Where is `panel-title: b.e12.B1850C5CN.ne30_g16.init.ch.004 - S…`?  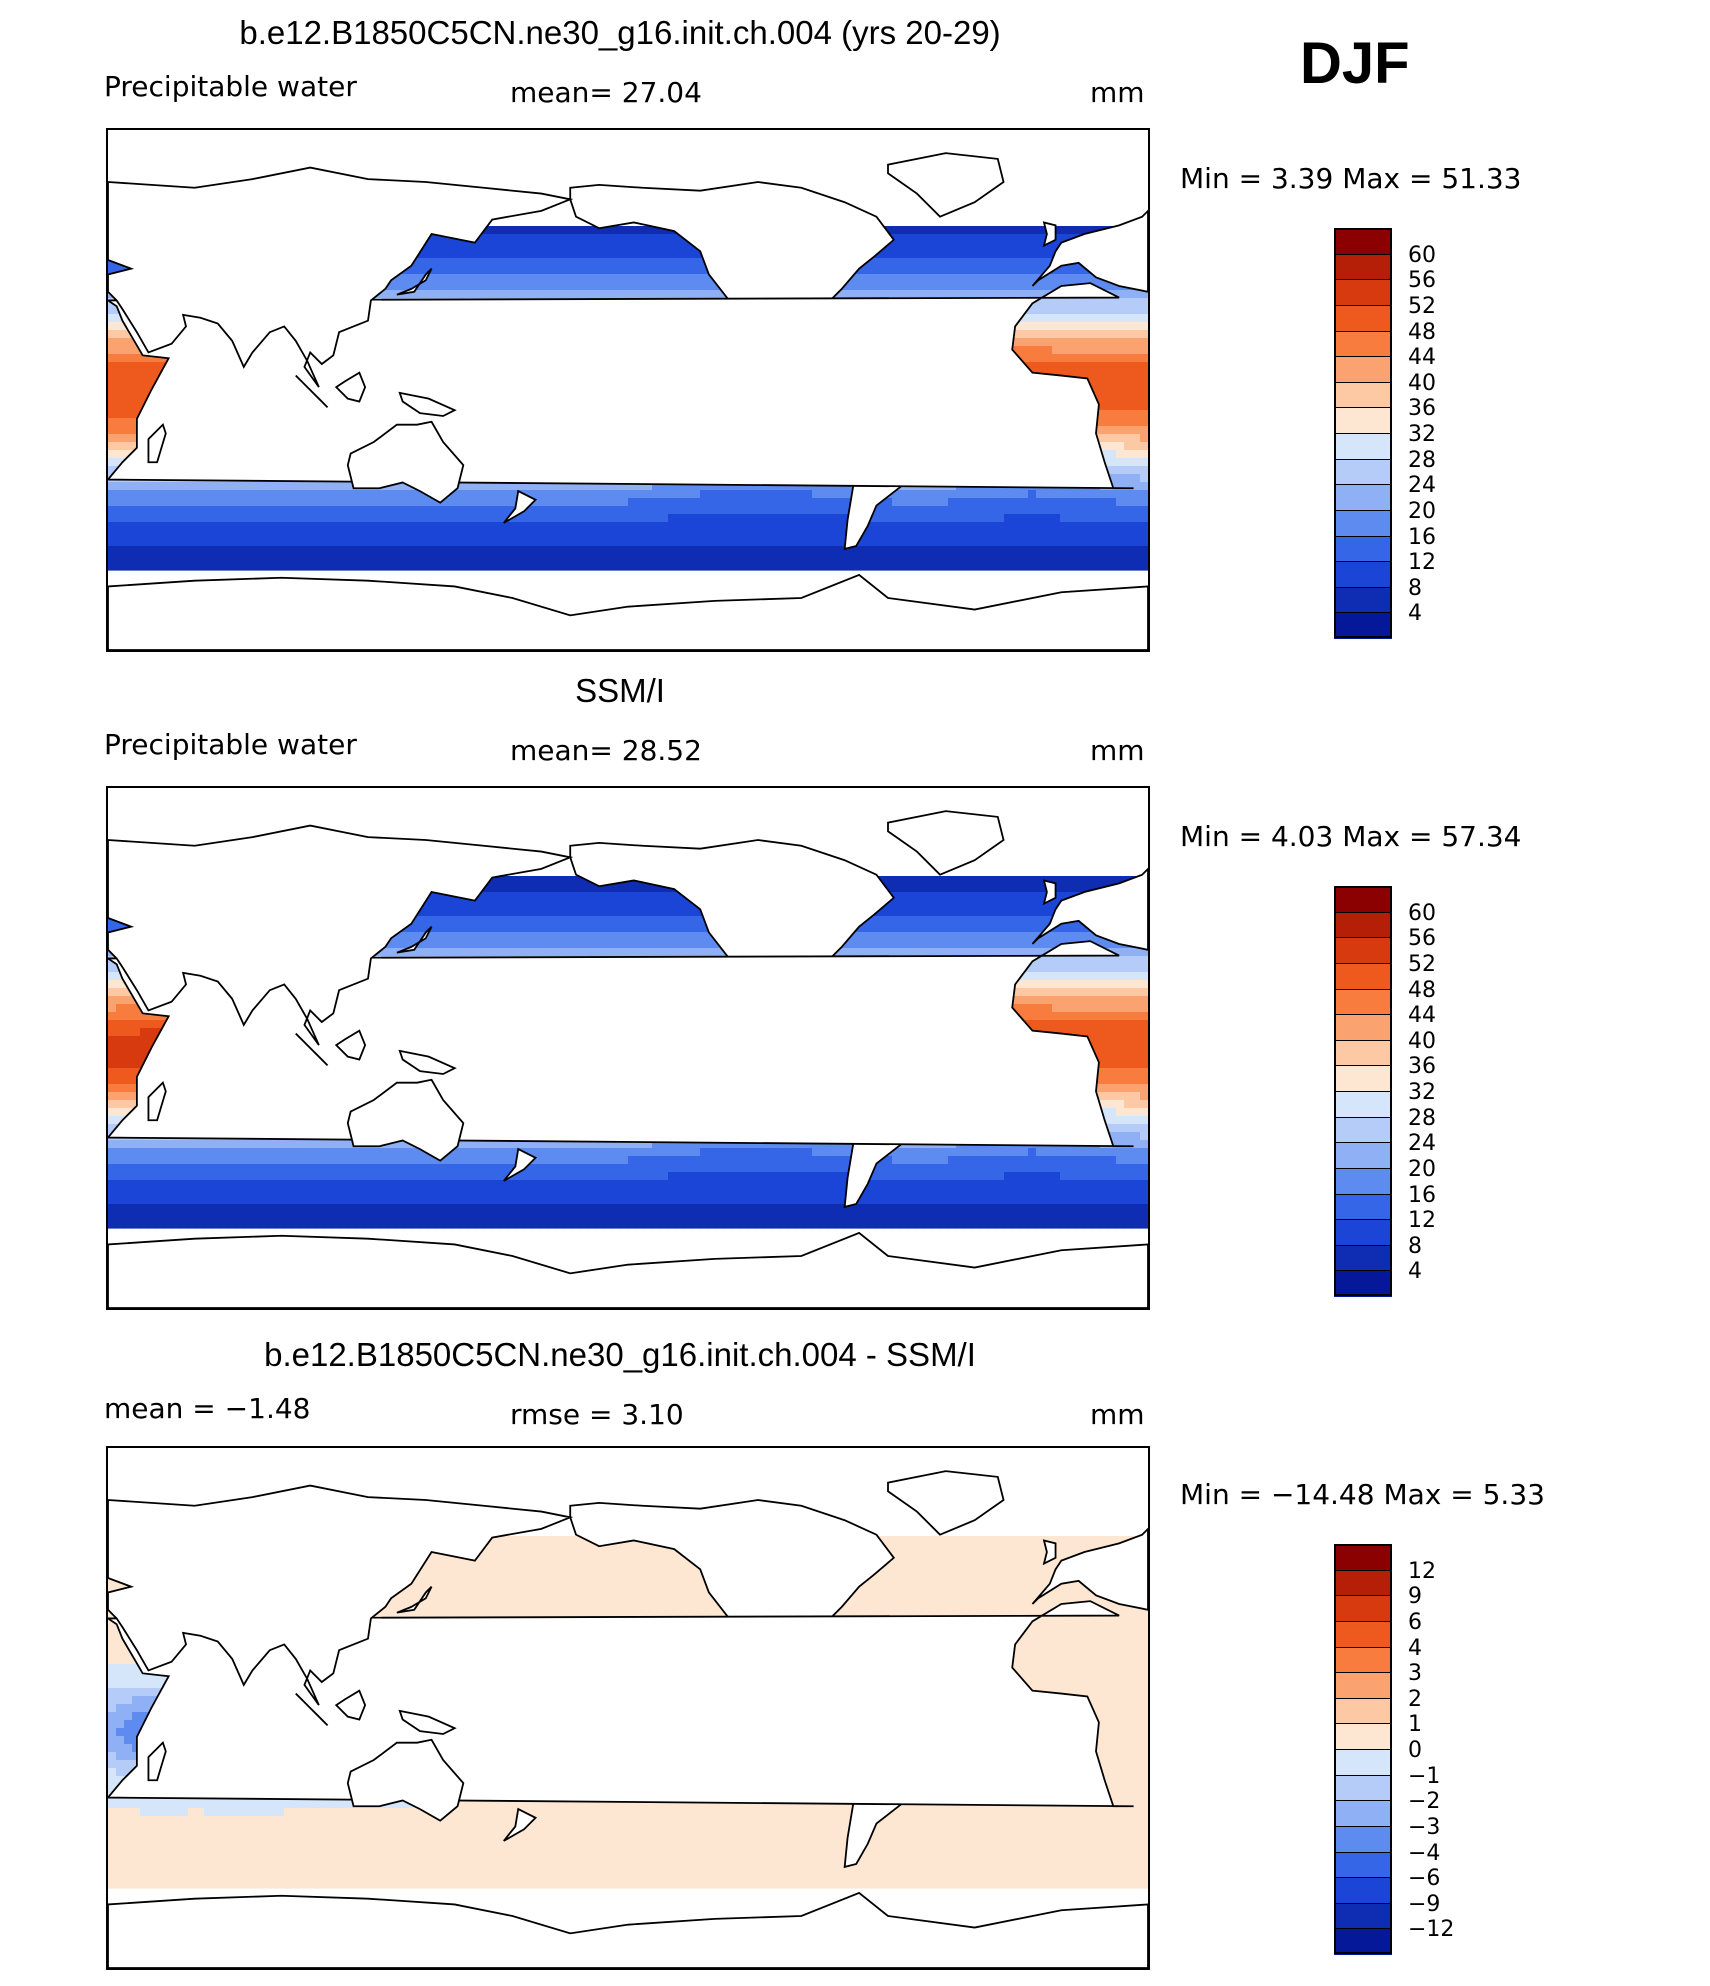 panel-title: b.e12.B1850C5CN.ne30_g16.init.ch.004 - S… is located at coordinates (620, 1354).